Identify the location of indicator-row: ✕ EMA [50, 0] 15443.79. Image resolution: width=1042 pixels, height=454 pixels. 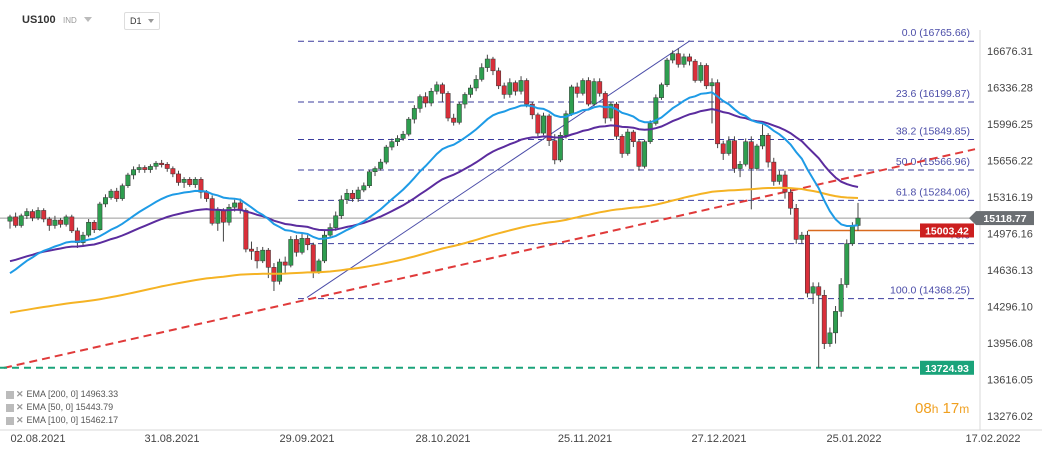
(62, 407).